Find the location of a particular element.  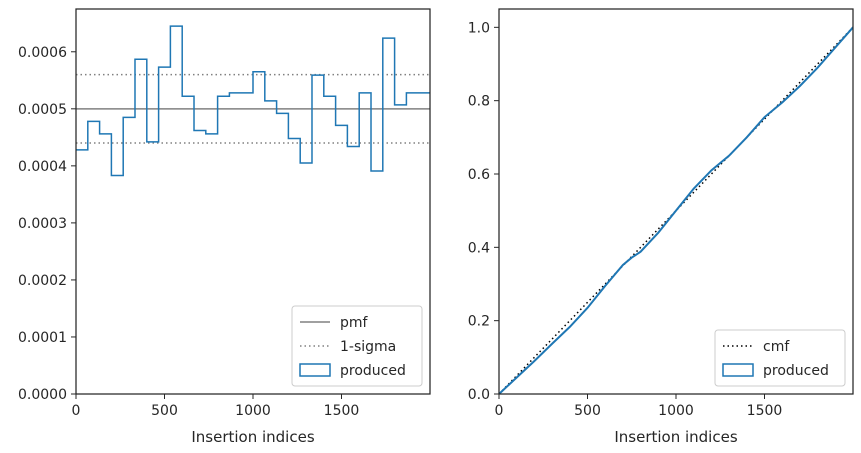

y-tick-label: 0.0001 is located at coordinates (42, 338).